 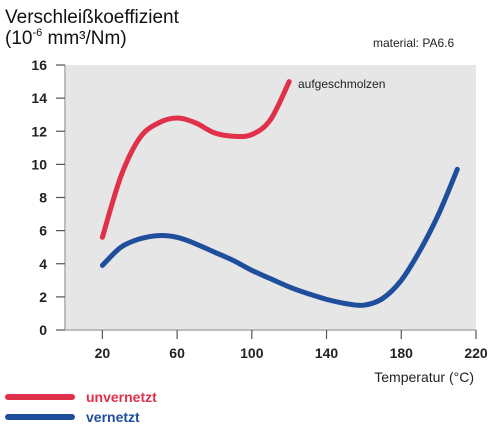 I want to click on y-tick-label: 4, so click(x=43, y=264).